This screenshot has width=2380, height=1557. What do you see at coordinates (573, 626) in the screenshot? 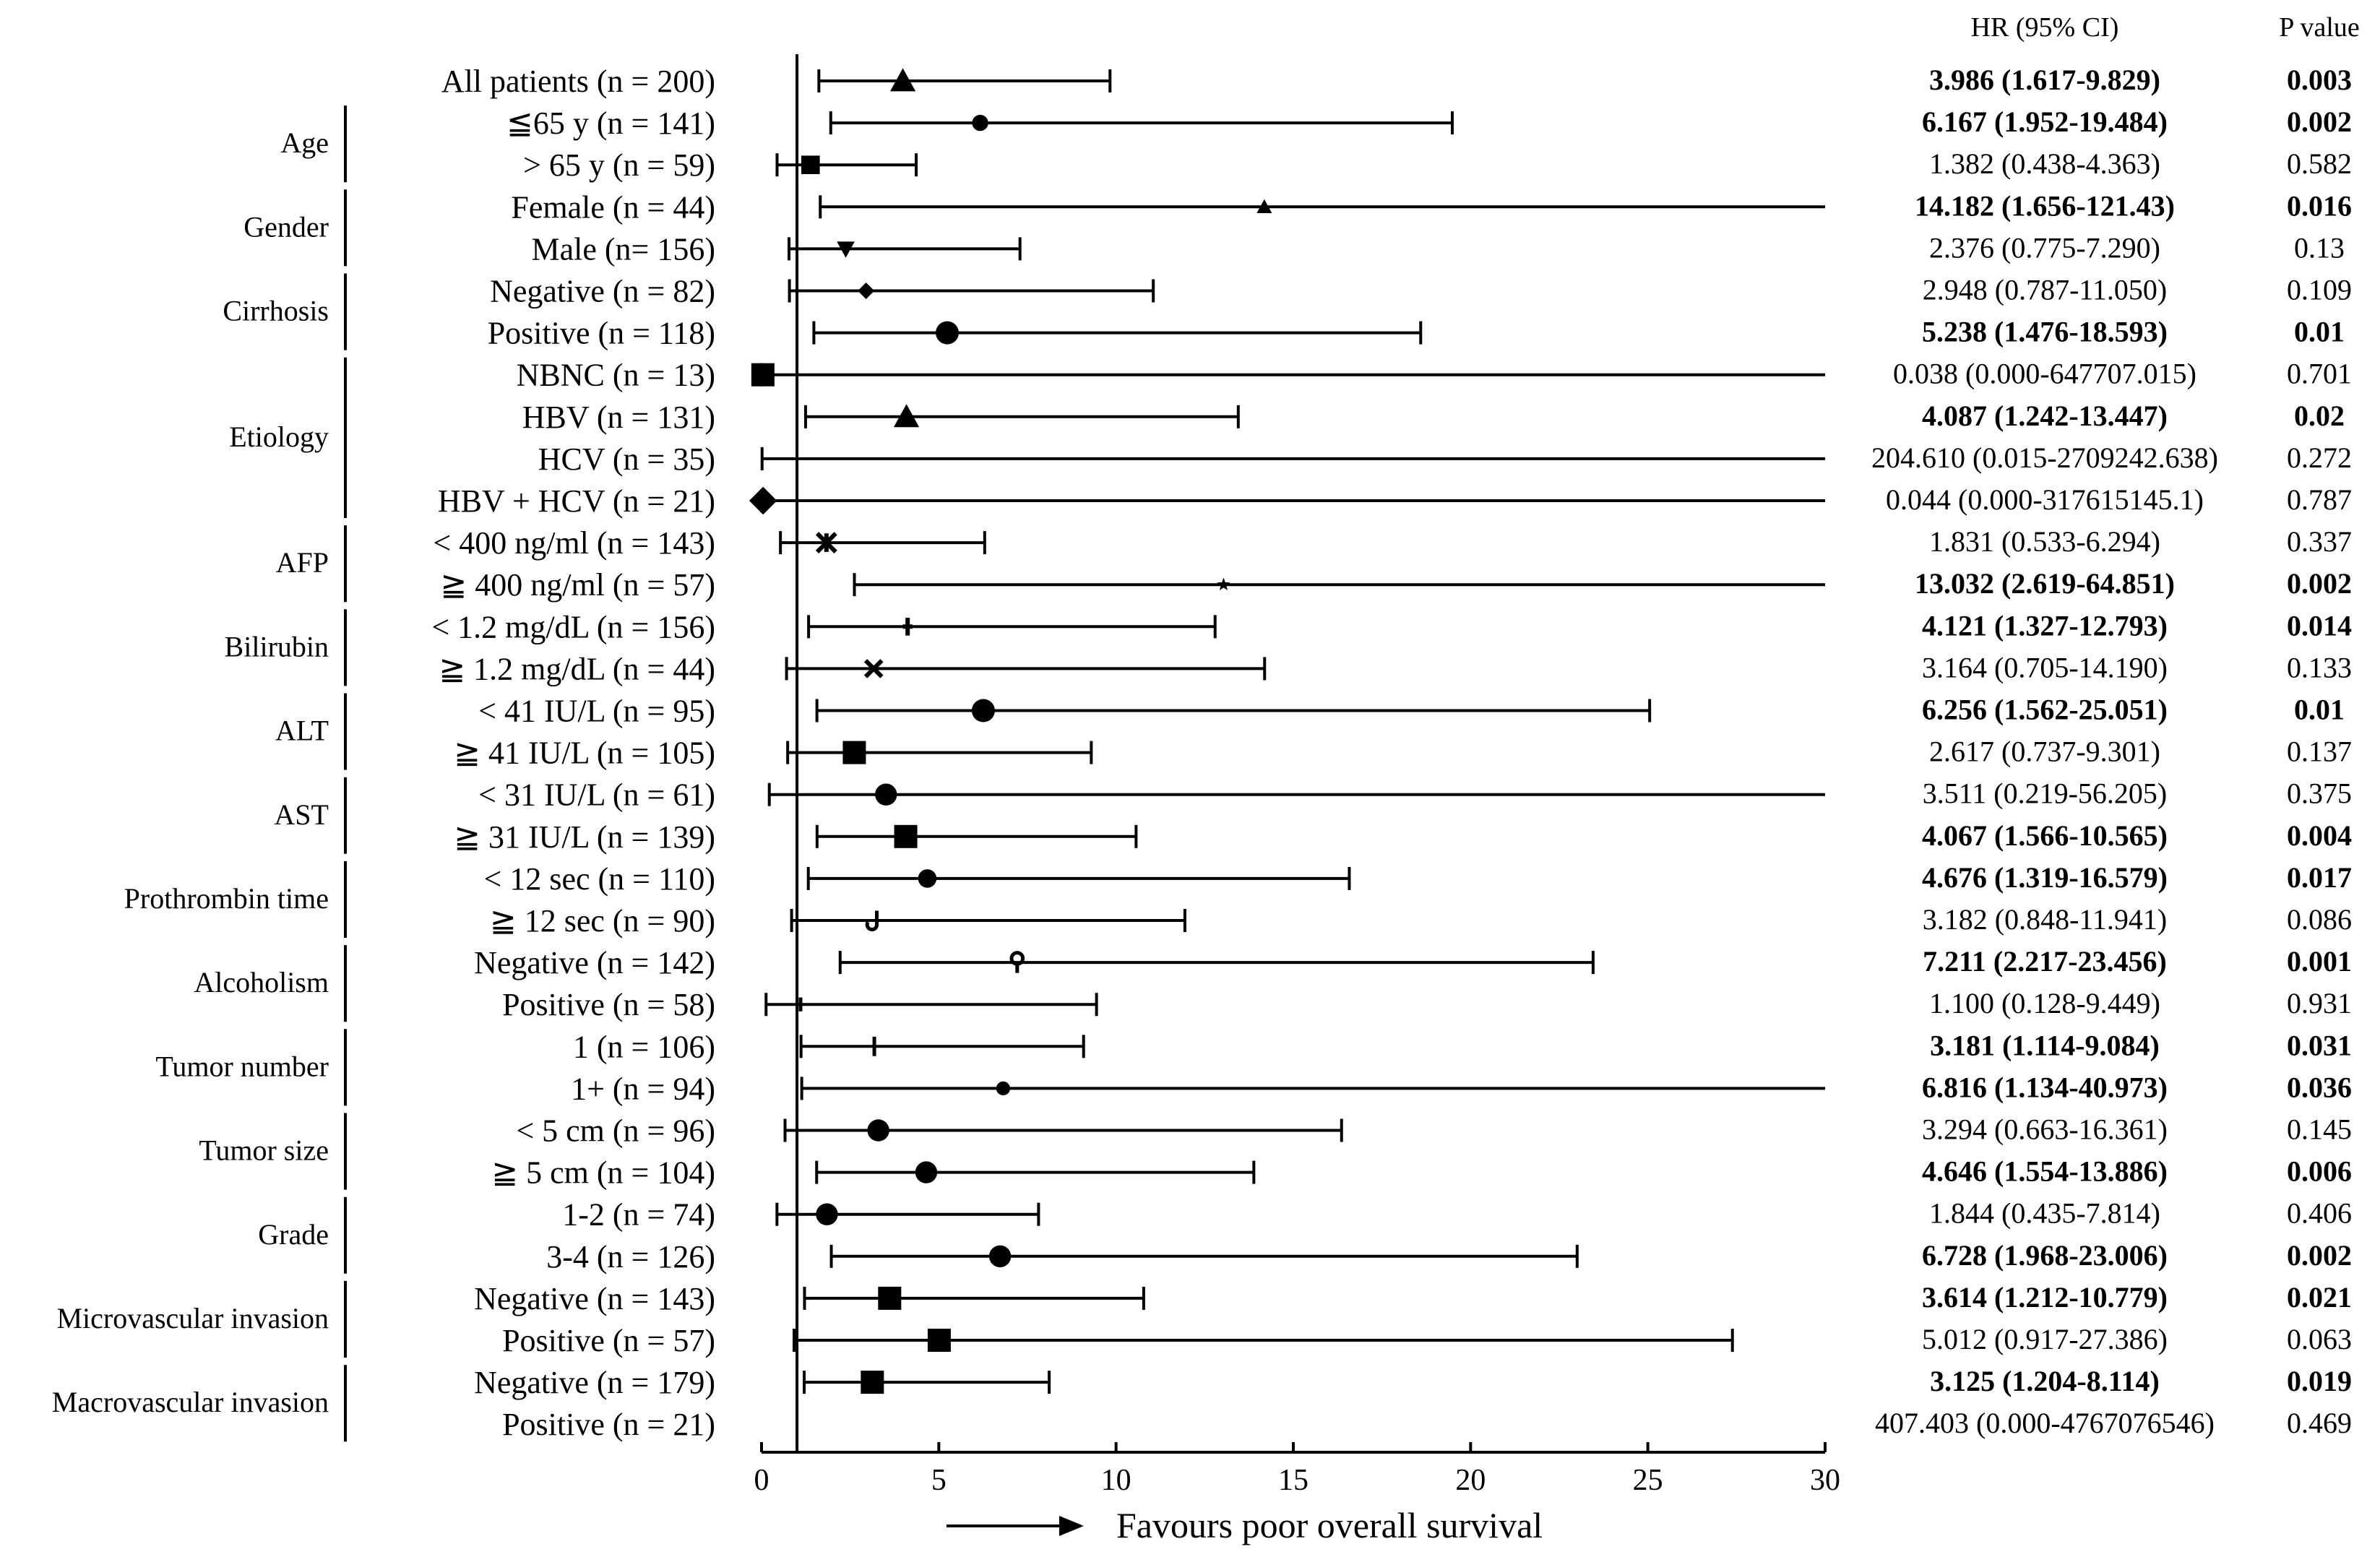
I see `row-label: < 1.2 mg/dL (n = 156)` at bounding box center [573, 626].